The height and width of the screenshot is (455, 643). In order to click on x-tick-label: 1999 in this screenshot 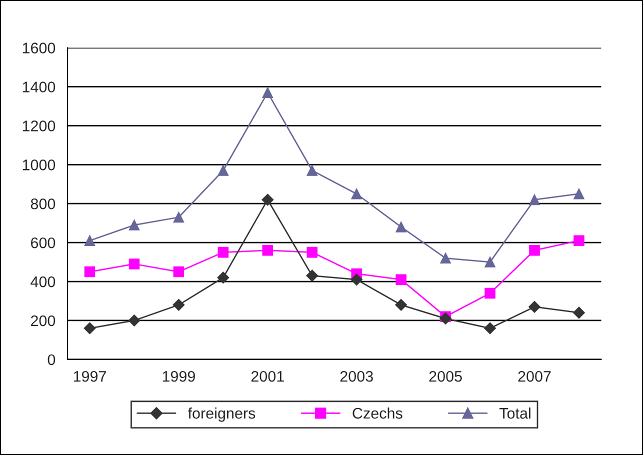, I will do `click(178, 376)`.